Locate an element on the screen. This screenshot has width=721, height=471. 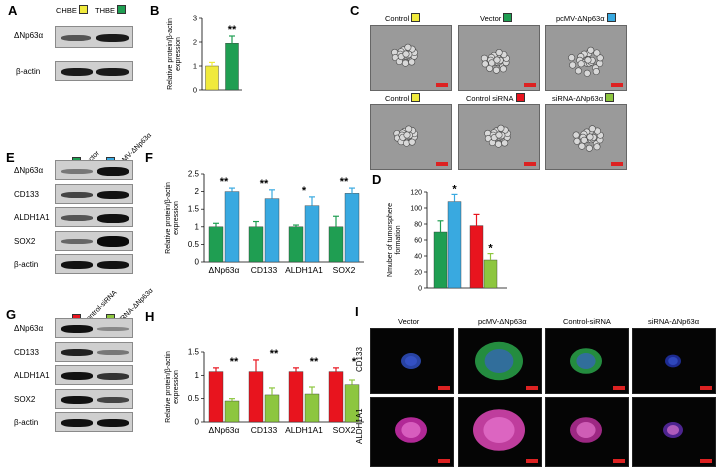
if-column-title: Control-siRNA is located at coordinates (587, 321).